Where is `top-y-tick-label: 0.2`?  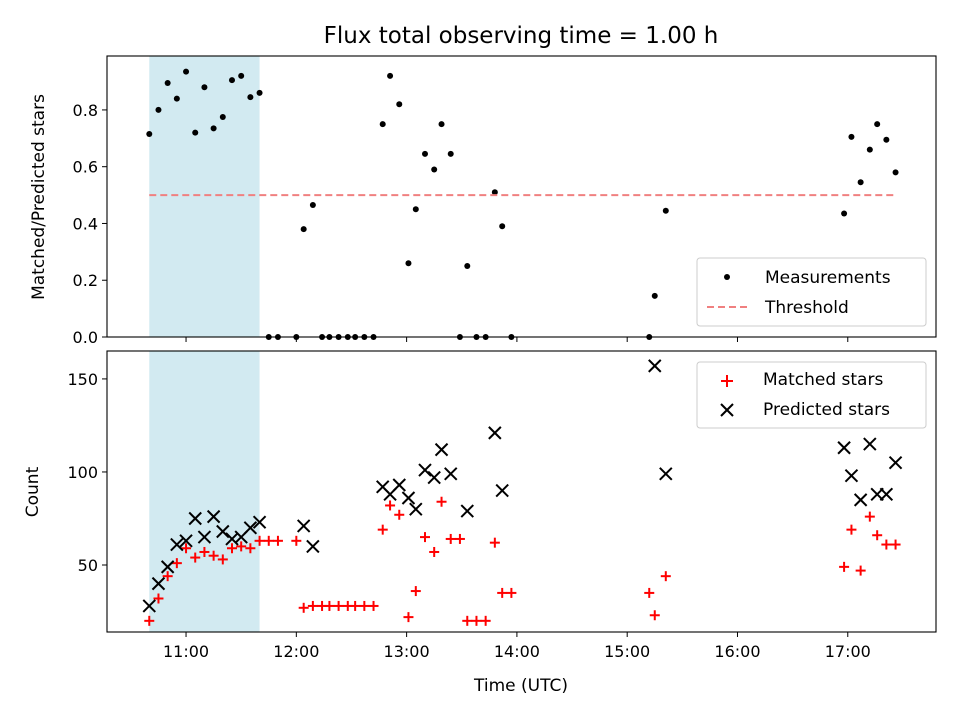 top-y-tick-label: 0.2 is located at coordinates (85, 280).